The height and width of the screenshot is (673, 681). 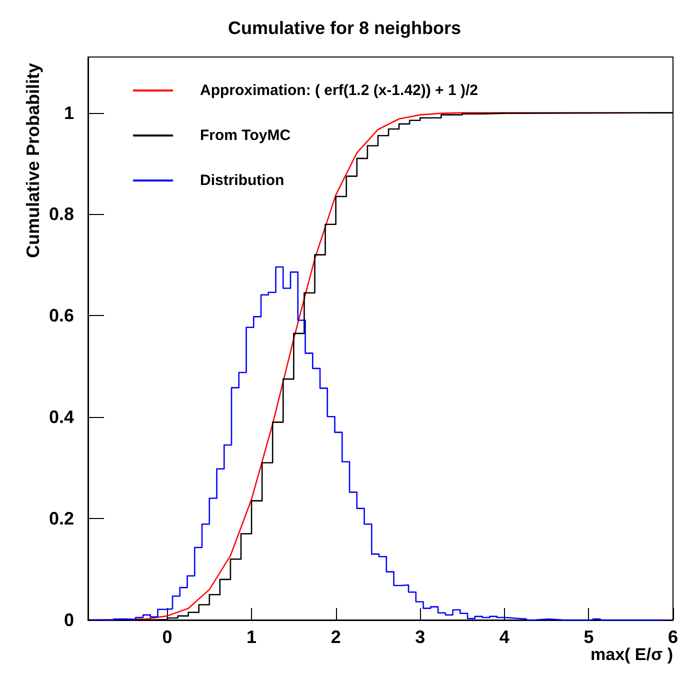 I want to click on chart-title: Cumulative for 8 neighbors, so click(x=345, y=28).